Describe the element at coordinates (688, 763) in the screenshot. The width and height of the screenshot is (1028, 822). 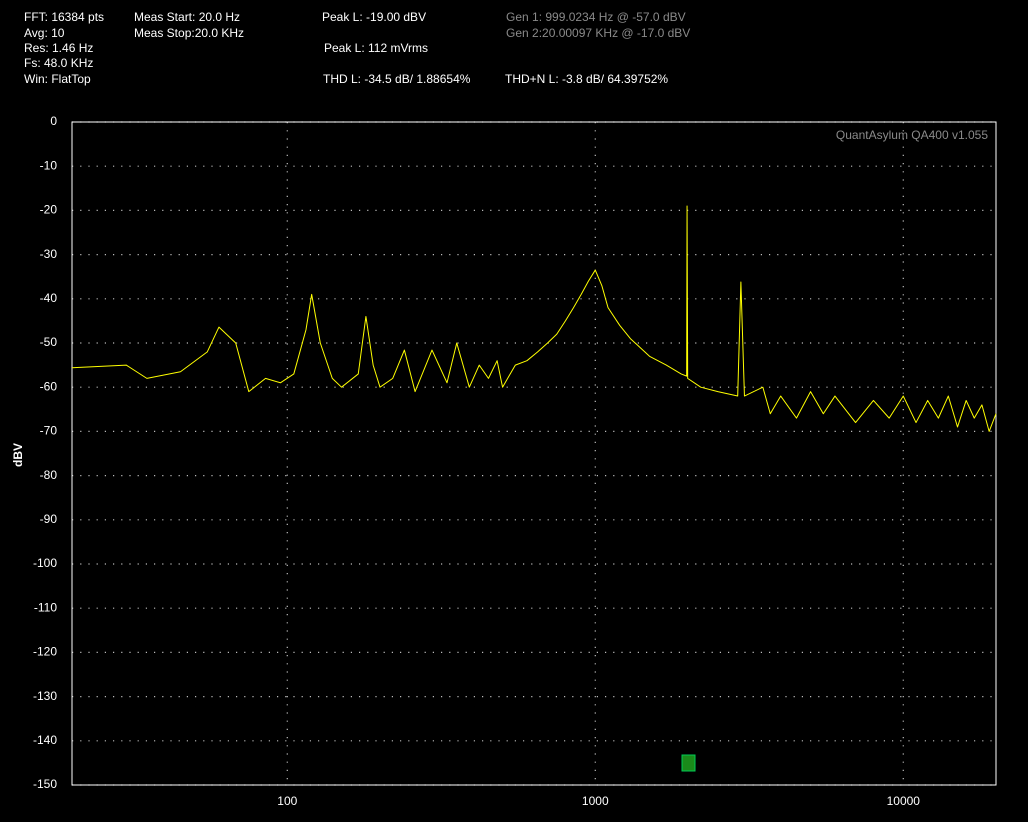
I see `marker` at that location.